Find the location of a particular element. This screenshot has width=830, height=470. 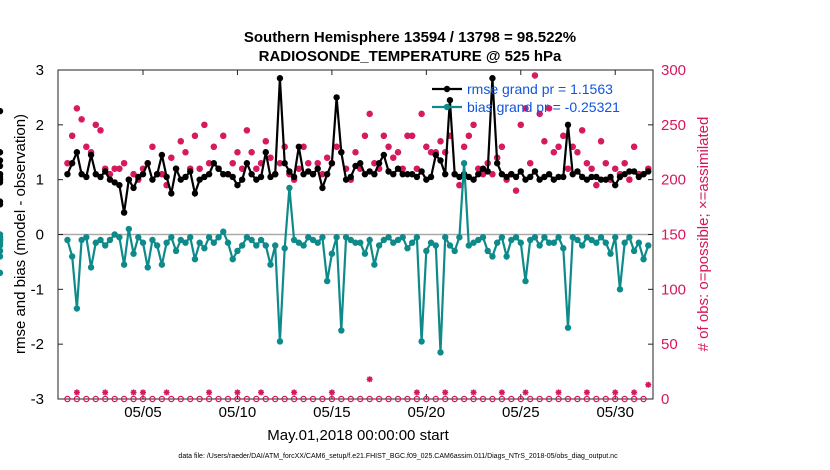

y2-tick-label: 200 is located at coordinates (673, 180).